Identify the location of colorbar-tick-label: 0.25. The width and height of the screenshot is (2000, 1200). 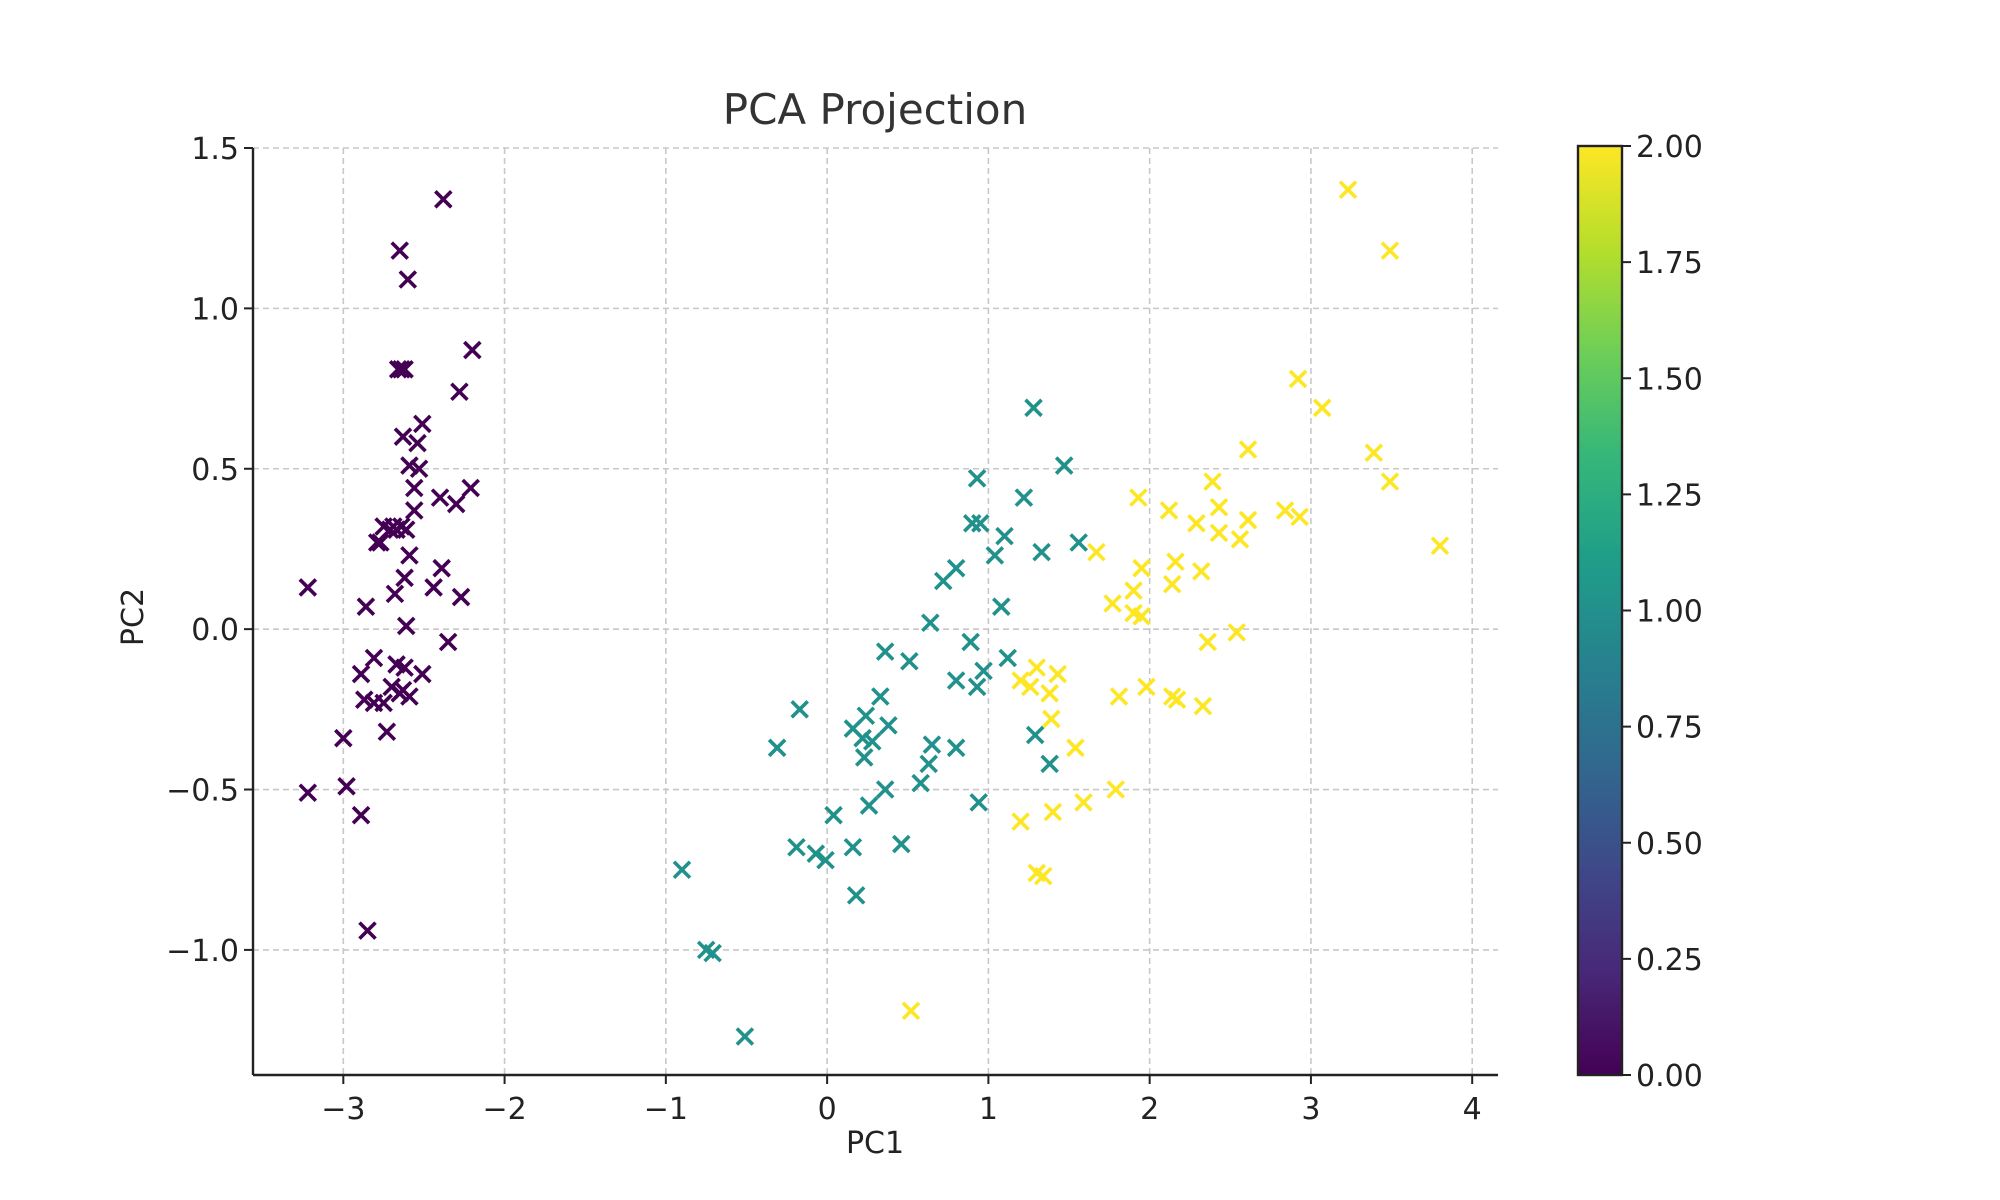
(1669, 960).